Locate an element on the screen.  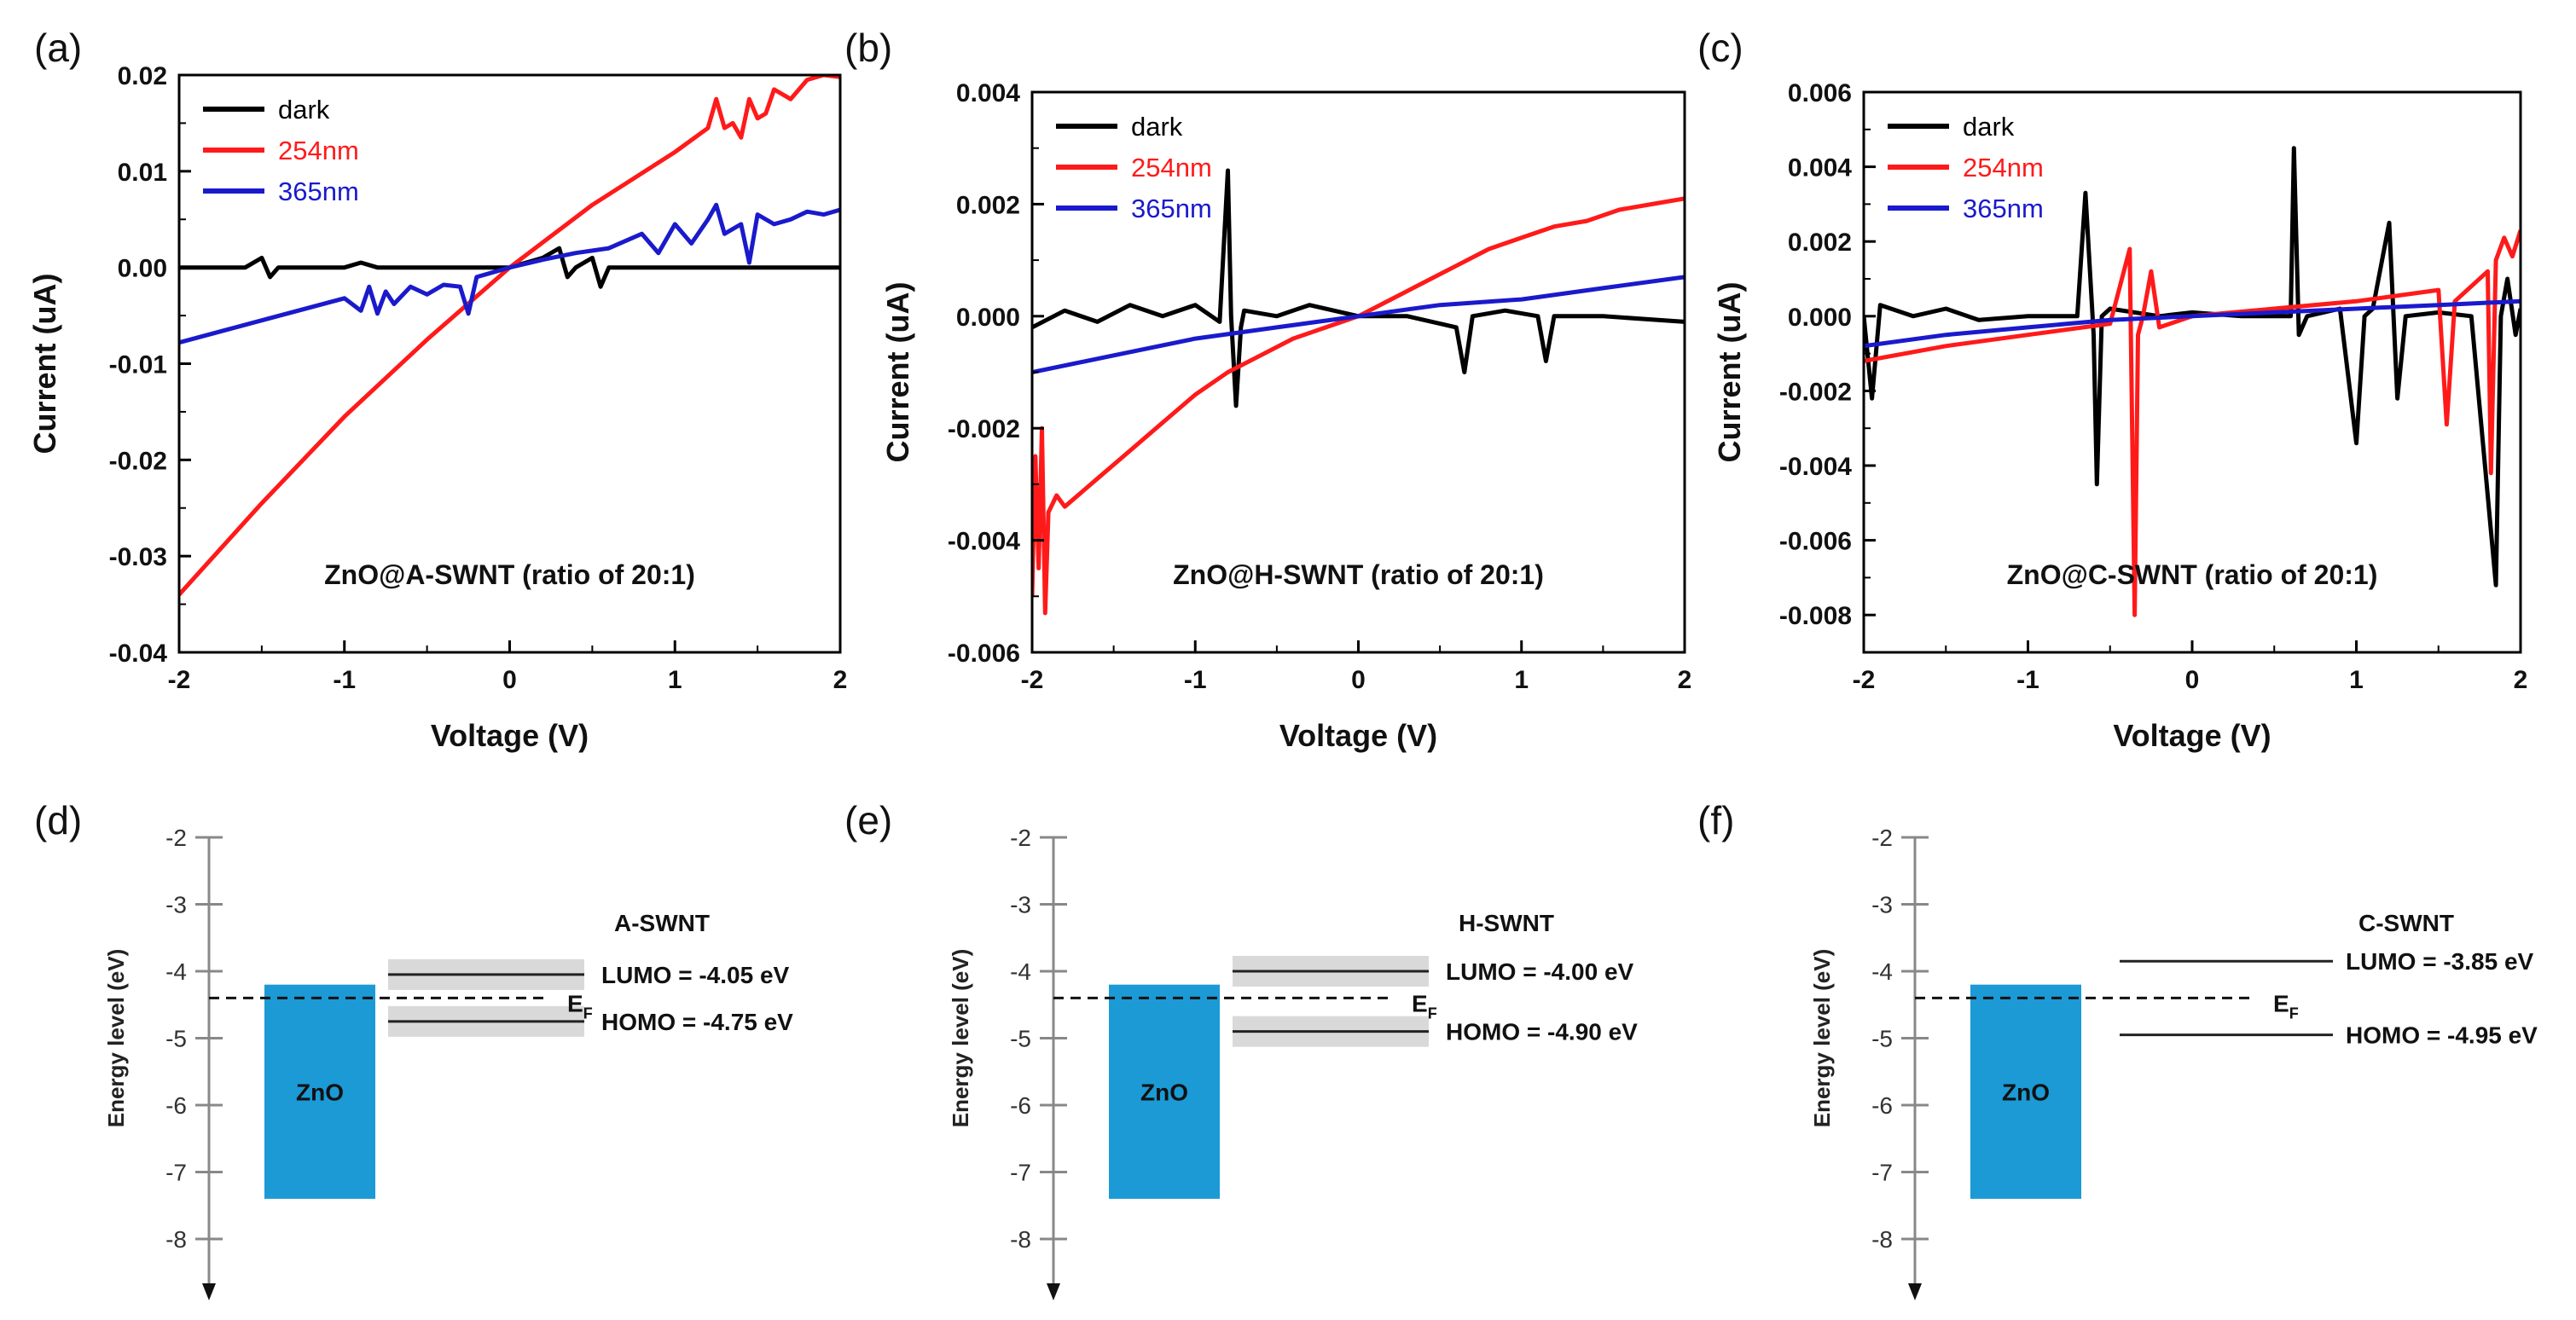
swnt-name: C-SWNT is located at coordinates (2406, 923).